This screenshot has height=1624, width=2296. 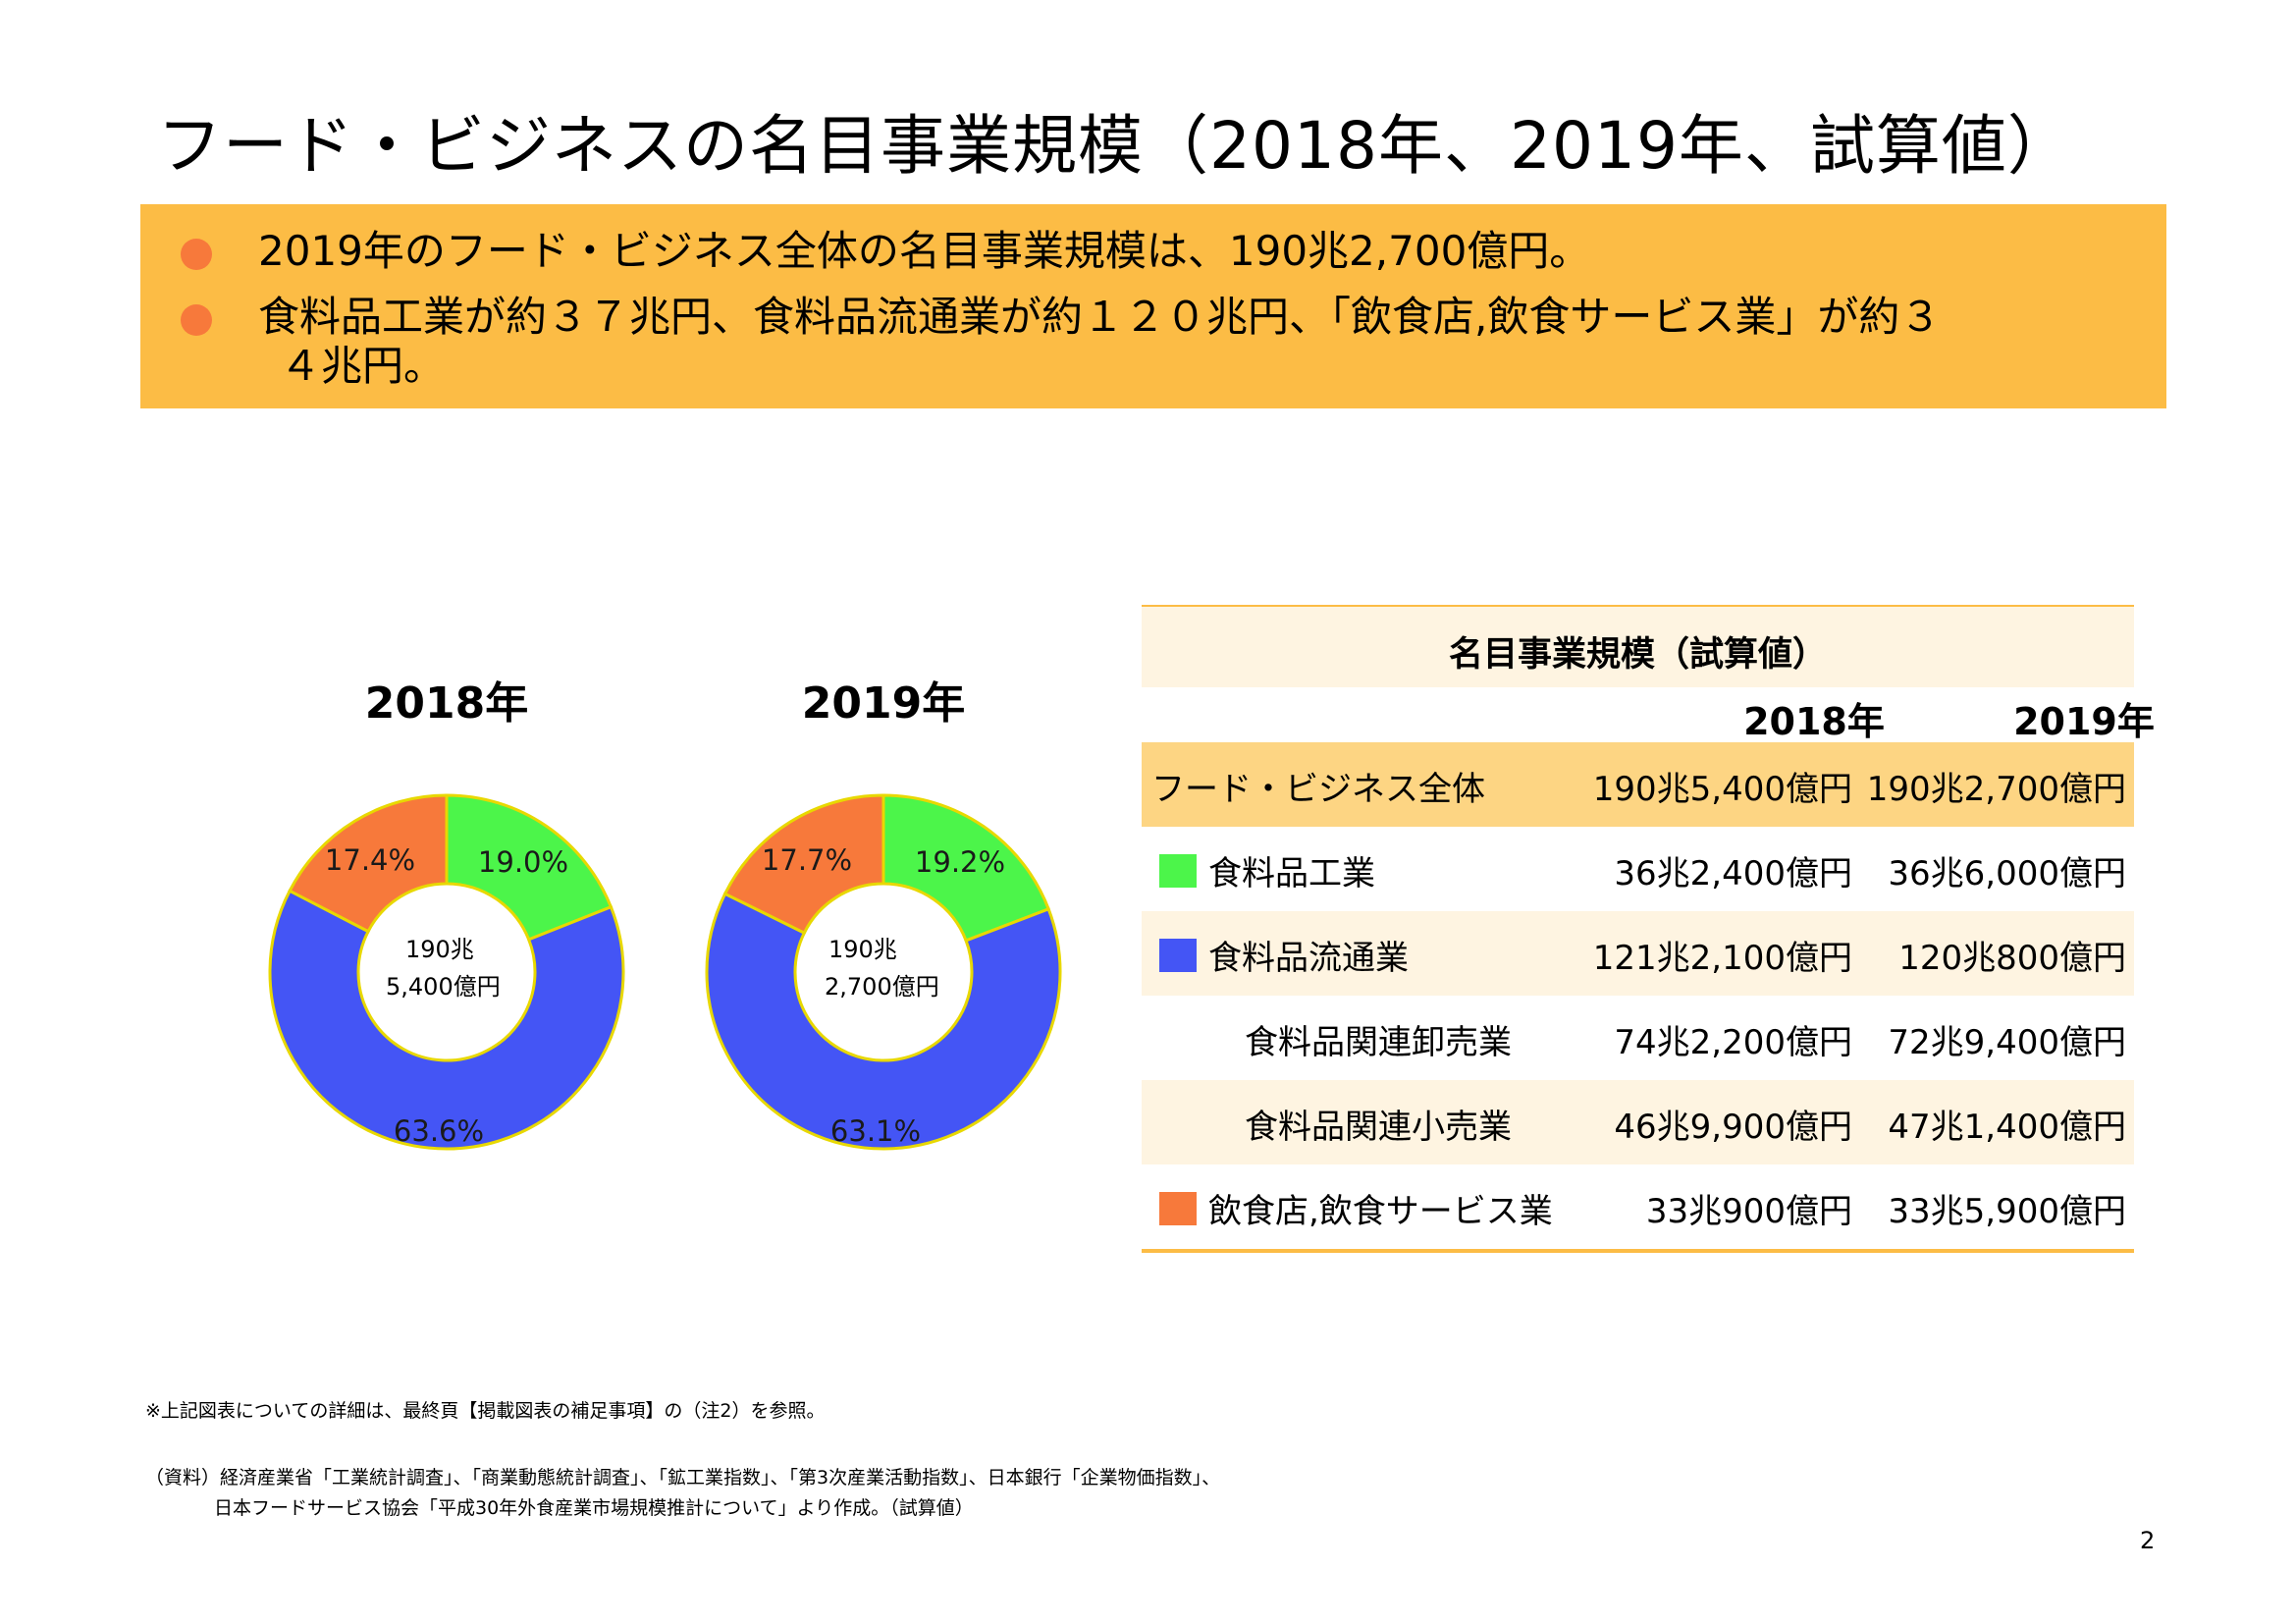 I want to click on center-label: 190兆 2,700億円, so click(x=882, y=968).